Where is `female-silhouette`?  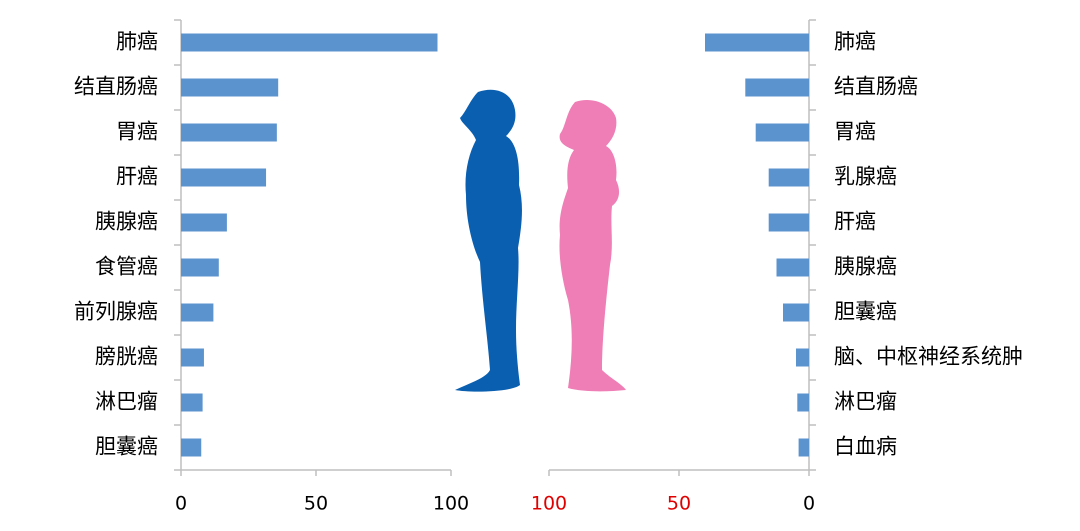
female-silhouette is located at coordinates (592, 245).